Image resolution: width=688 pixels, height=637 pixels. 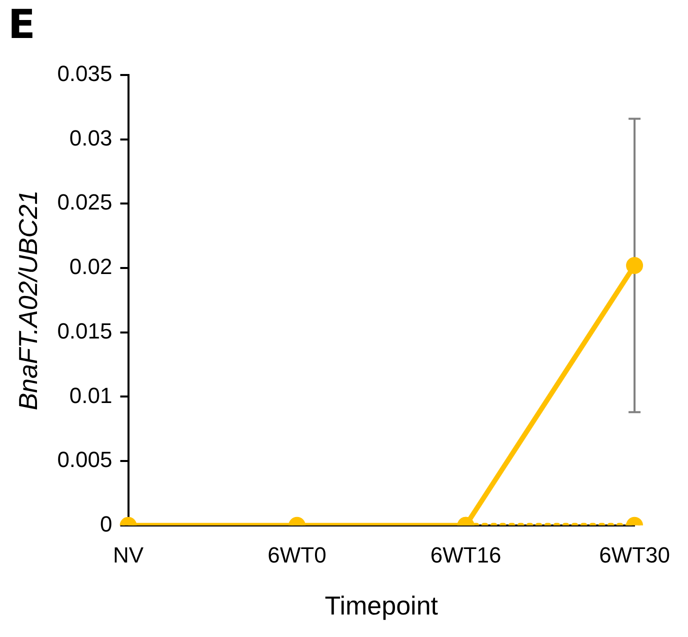 What do you see at coordinates (84, 202) in the screenshot?
I see `y-tick-label: 0.025` at bounding box center [84, 202].